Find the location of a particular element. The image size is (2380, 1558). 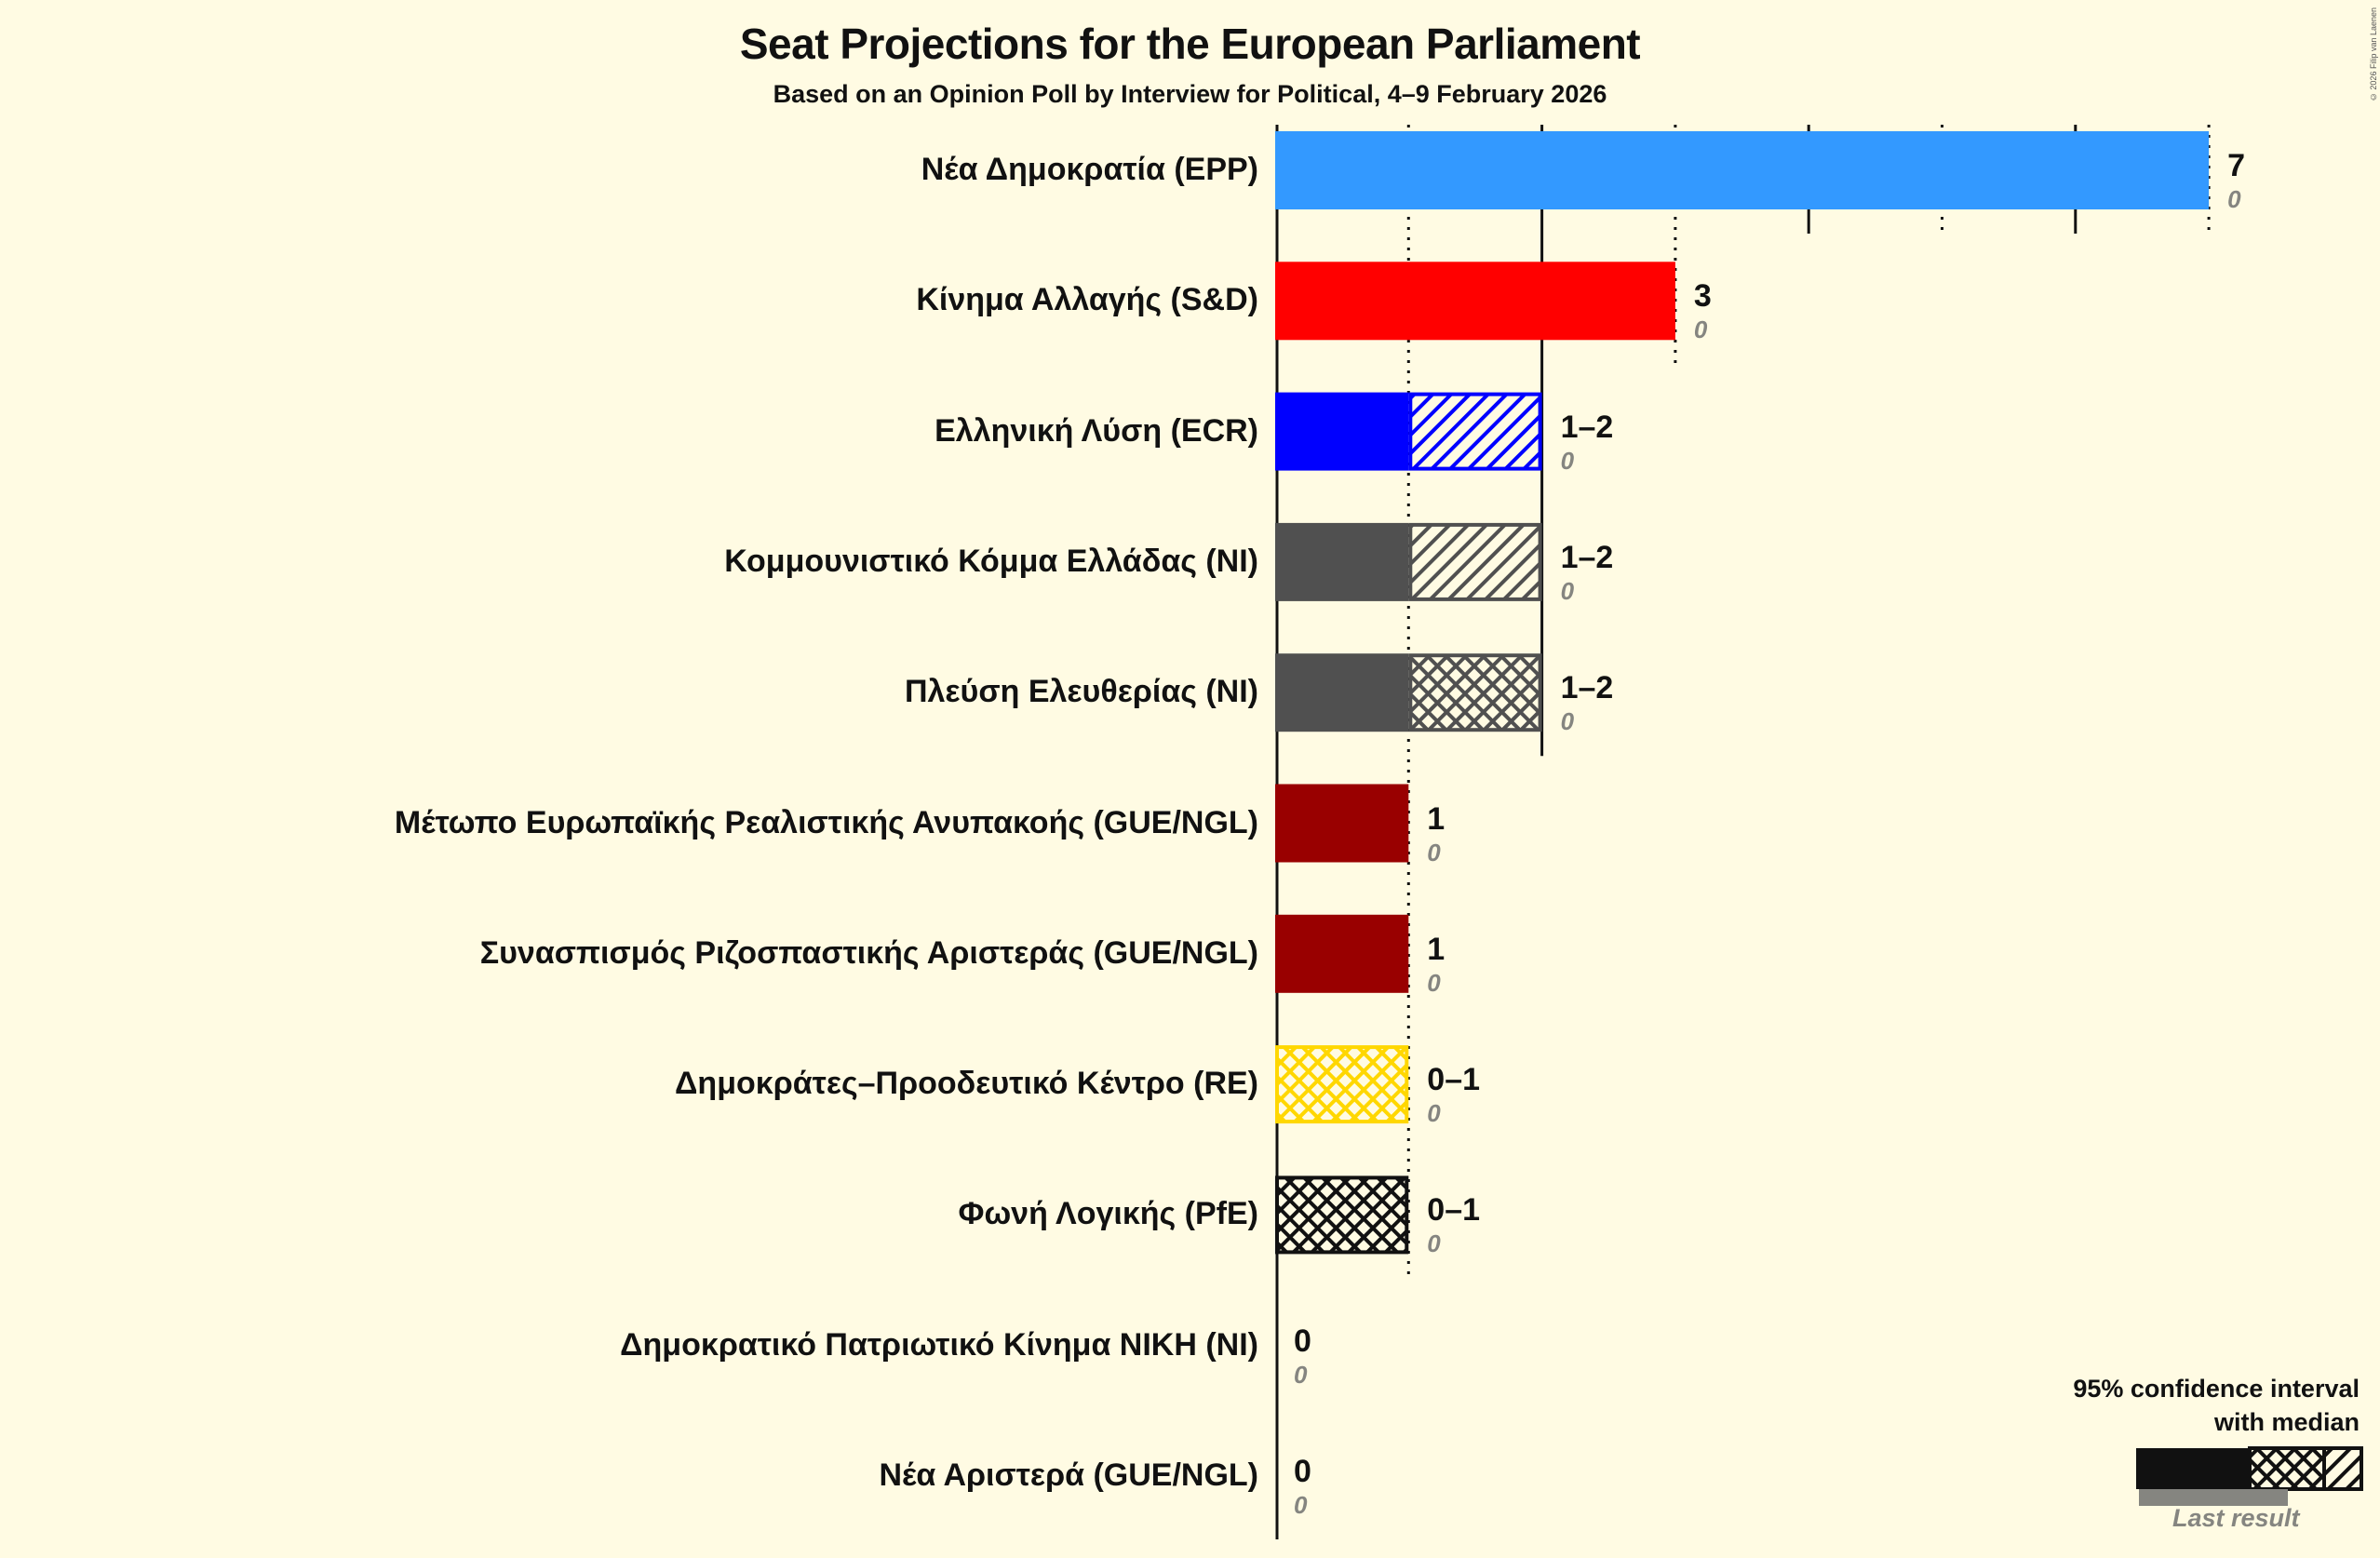

party-label: Πλεύση Ελευθερίας (NI) is located at coordinates (1081, 692).